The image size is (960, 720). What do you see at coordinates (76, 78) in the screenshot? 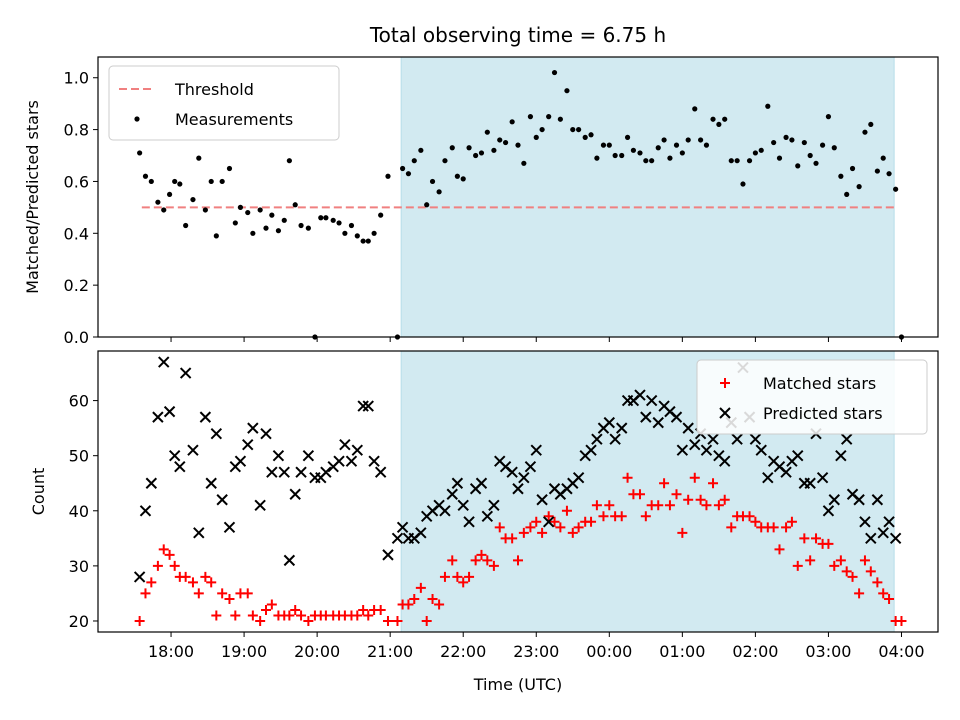
I see `y-tick-label: 1.0` at bounding box center [76, 78].